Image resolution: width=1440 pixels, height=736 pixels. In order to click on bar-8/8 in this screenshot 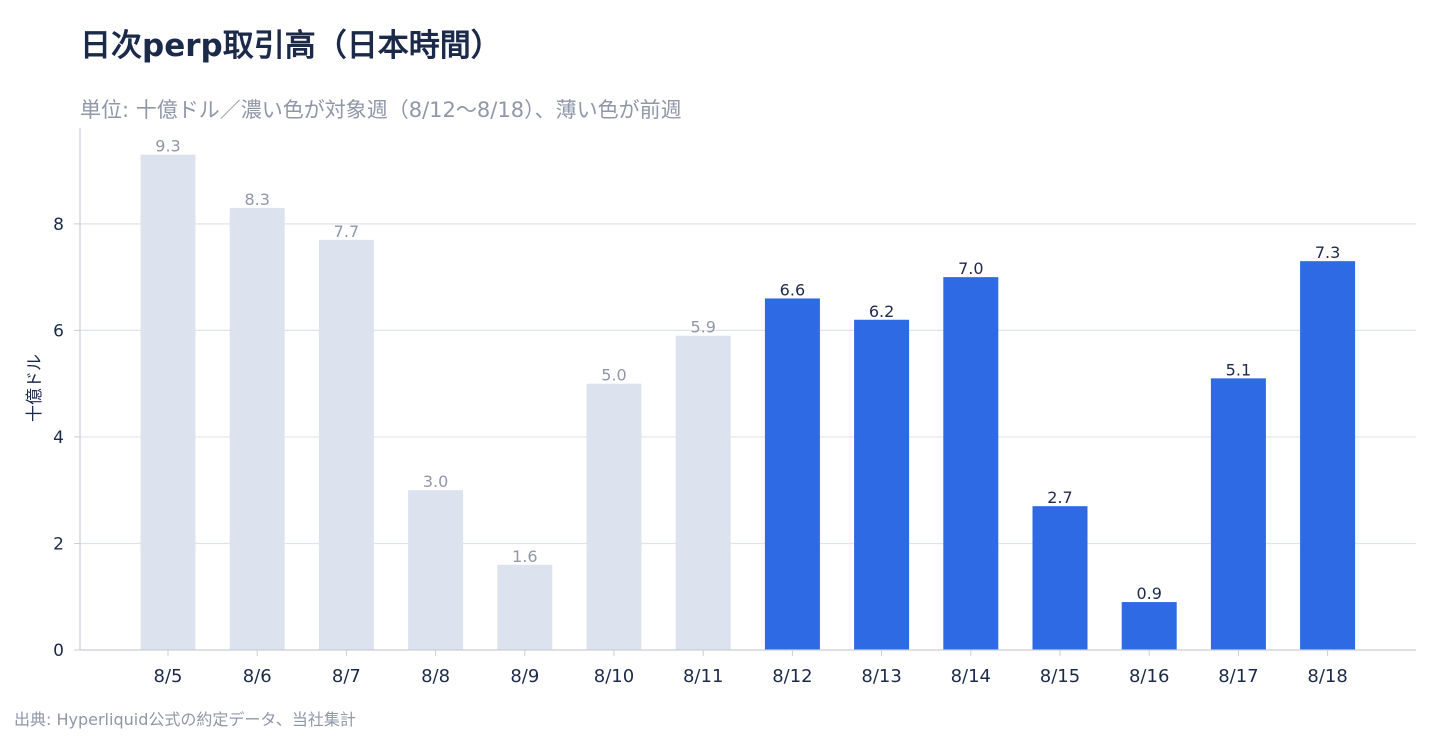, I will do `click(436, 570)`.